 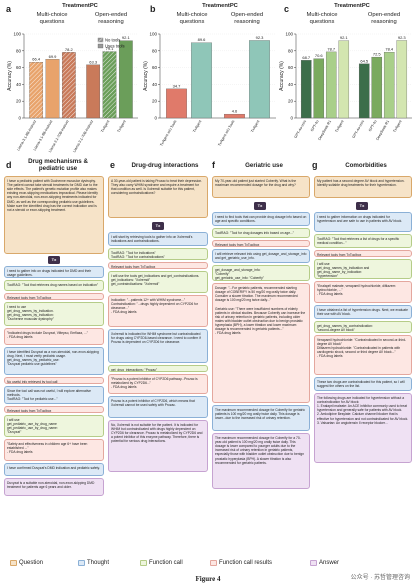 What do you see at coordinates (54, 296) in the screenshot?
I see `results-box-d1: Relevant tools from TxToolbox` at bounding box center [54, 296].